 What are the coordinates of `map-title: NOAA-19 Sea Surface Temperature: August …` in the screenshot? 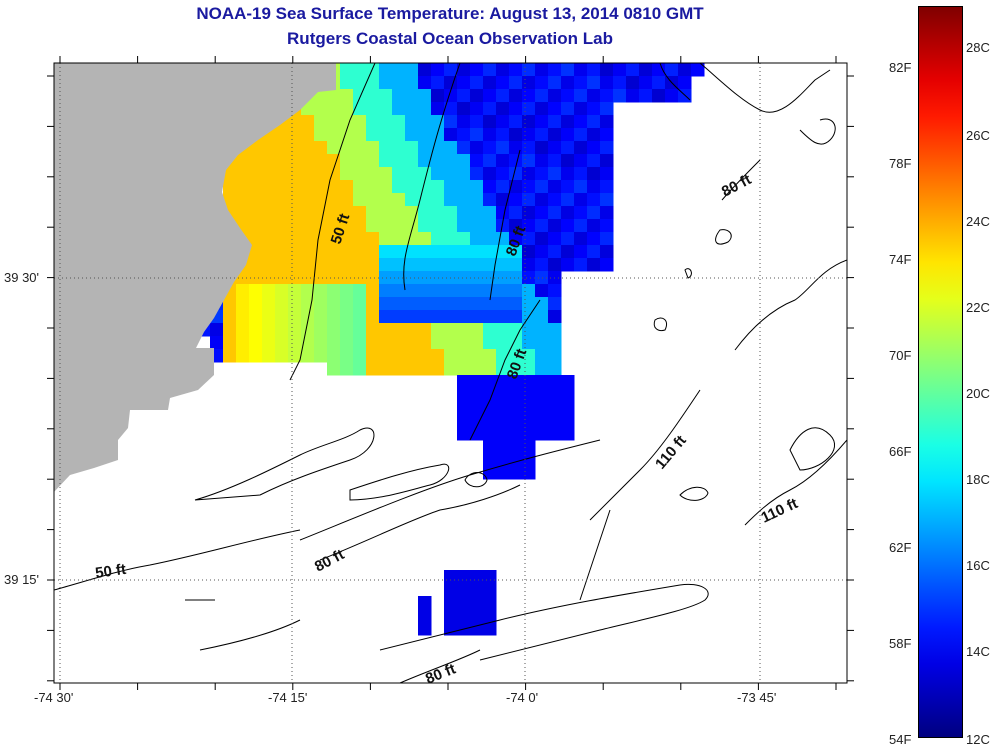 It's located at (450, 13).